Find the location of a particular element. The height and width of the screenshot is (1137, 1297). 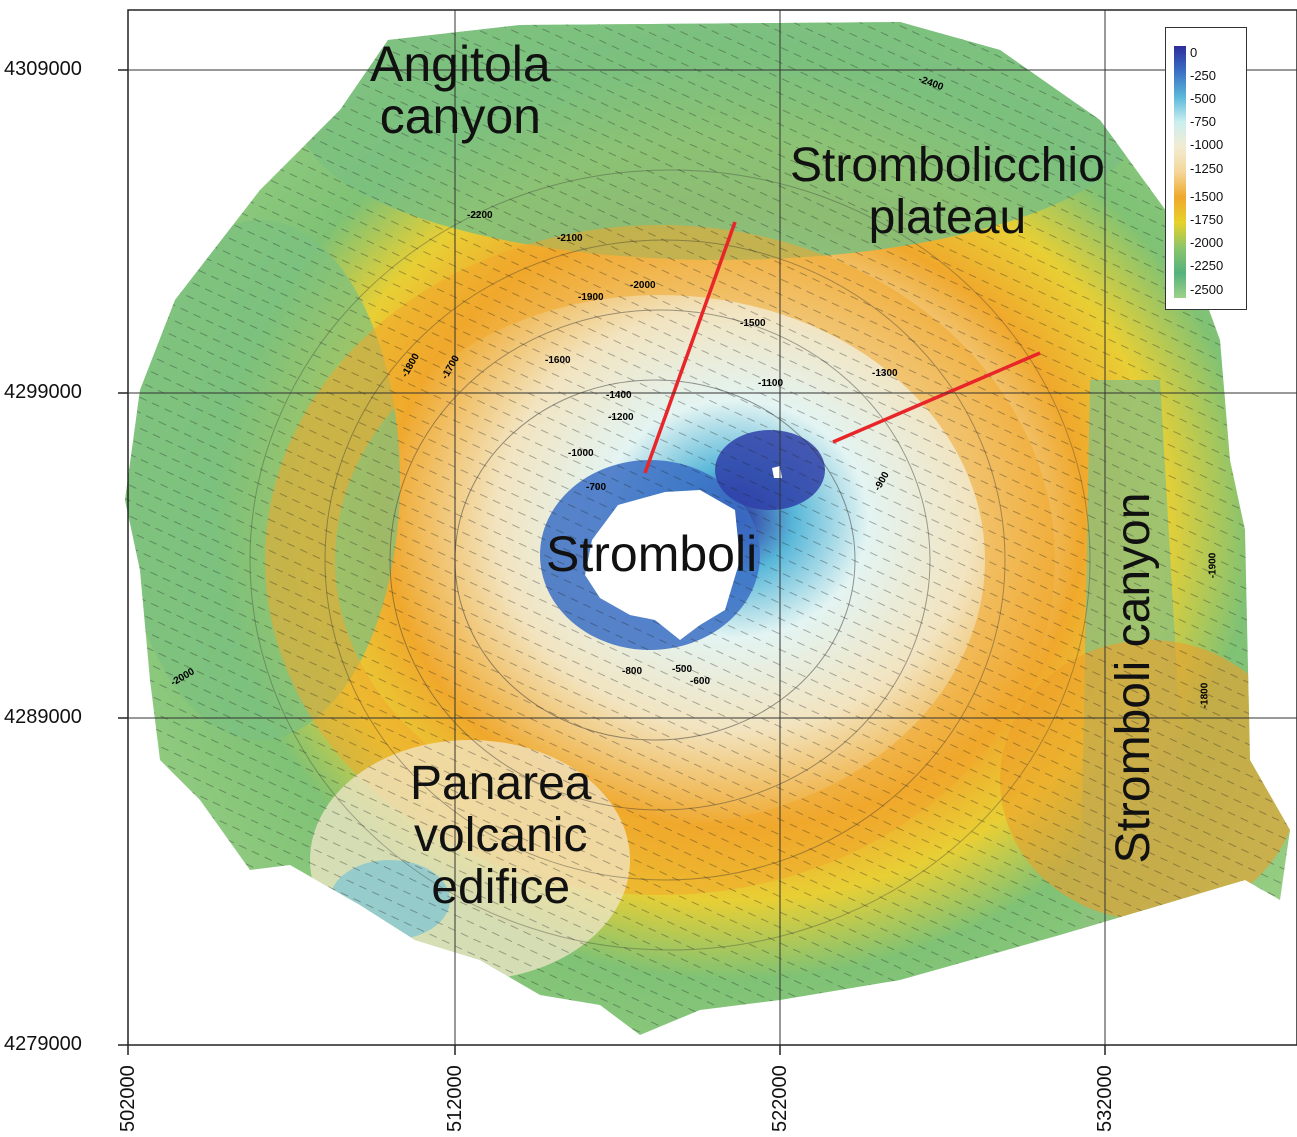

contour-label: -500 is located at coordinates (682, 669).